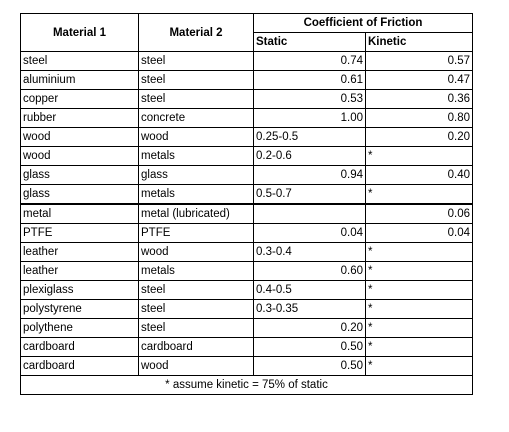 The width and height of the screenshot is (509, 432). I want to click on table-row: aluminium steel 0.61 0.47, so click(246, 80).